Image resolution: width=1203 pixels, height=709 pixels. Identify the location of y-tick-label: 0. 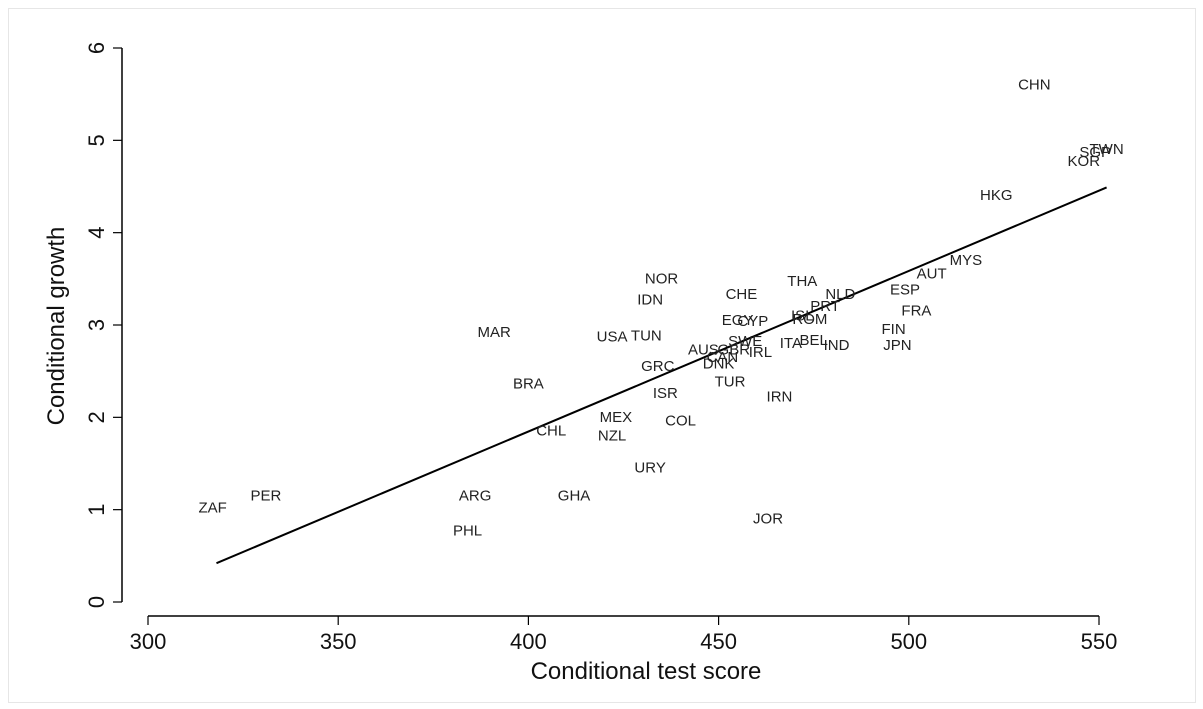
(96, 602).